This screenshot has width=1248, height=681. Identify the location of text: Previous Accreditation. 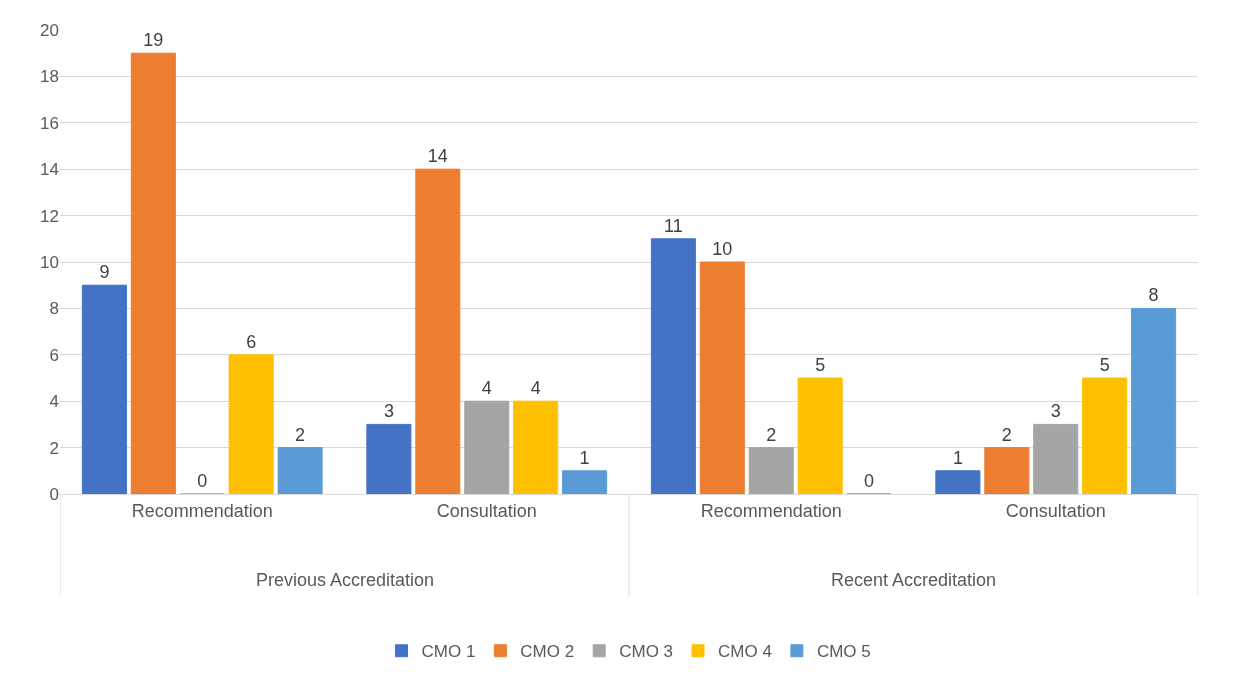
(345, 580).